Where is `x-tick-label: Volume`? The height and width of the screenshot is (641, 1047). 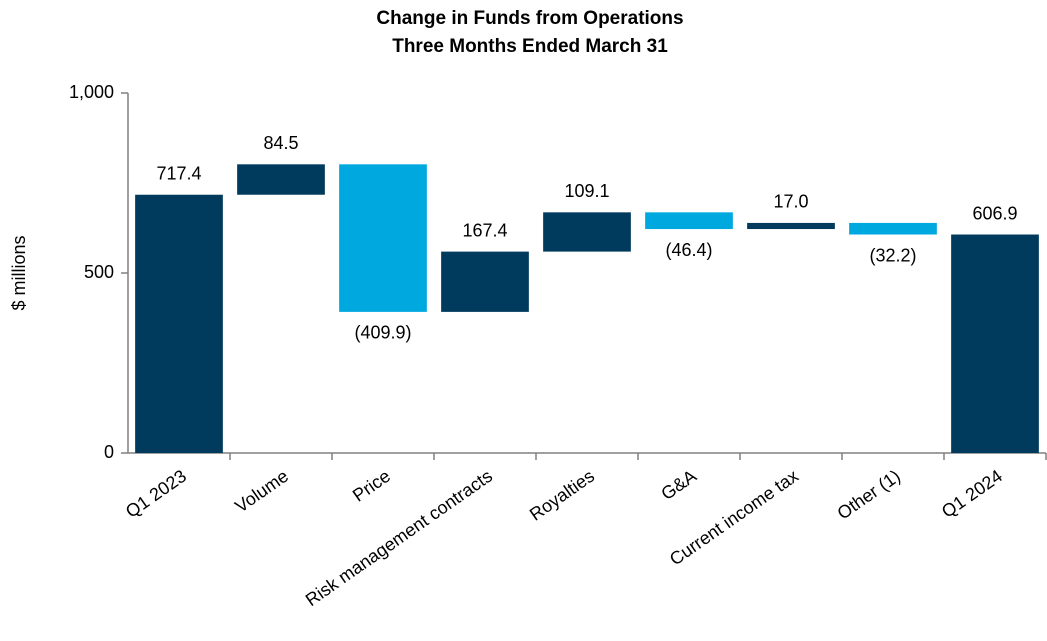
x-tick-label: Volume is located at coordinates (261, 491).